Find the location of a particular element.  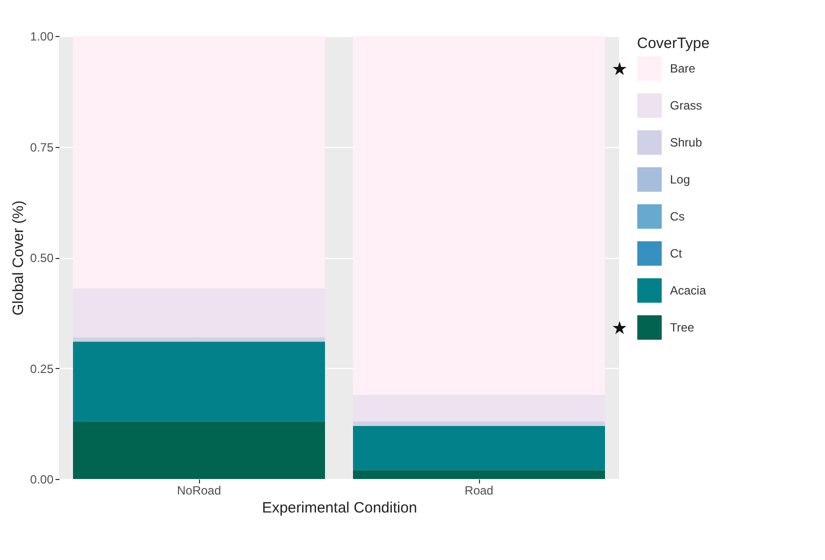

legend-label: Log is located at coordinates (680, 179).